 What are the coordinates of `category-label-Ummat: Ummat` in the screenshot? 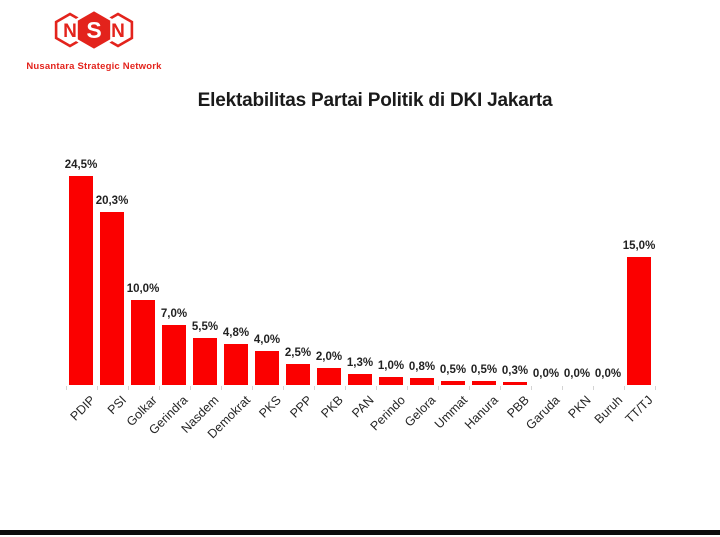 It's located at (450, 412).